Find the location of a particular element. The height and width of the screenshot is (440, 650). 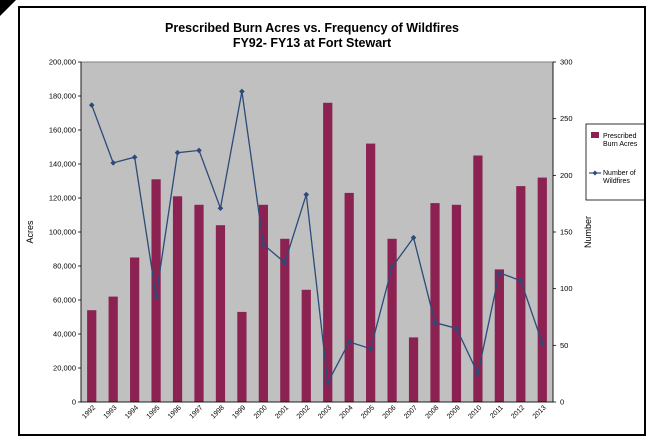

legend-swatch-bar is located at coordinates (595, 135).